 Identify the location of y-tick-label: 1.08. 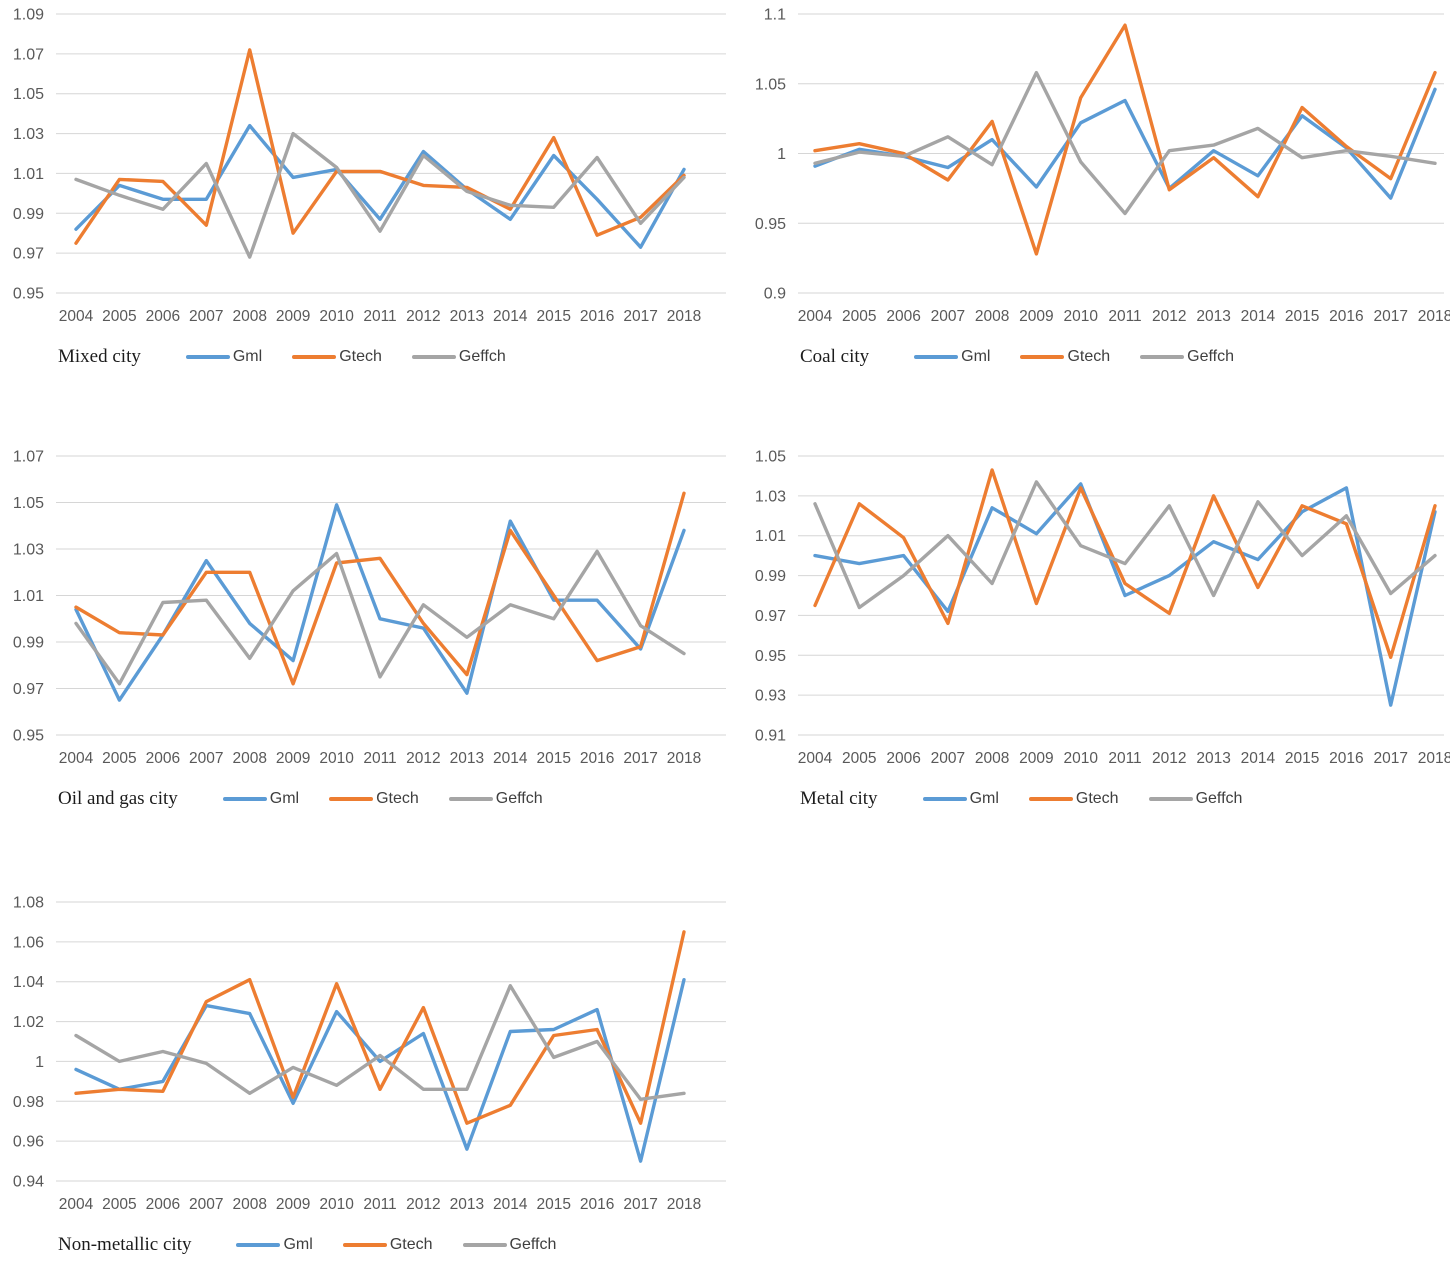
(28, 903).